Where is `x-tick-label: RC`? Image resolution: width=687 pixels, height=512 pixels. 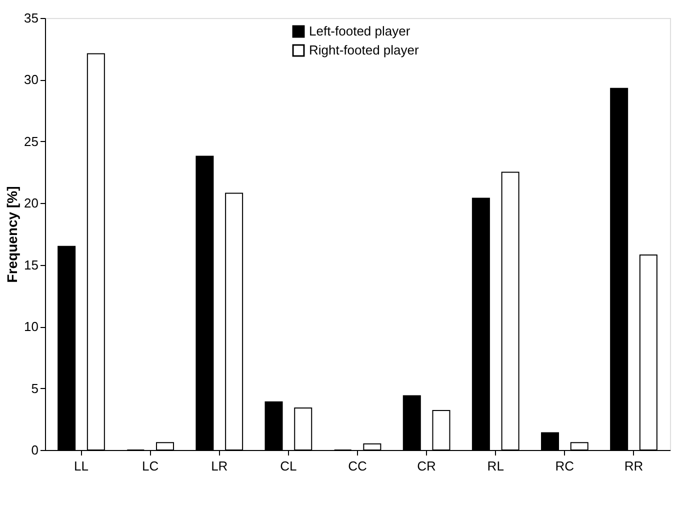
x-tick-label: RC is located at coordinates (564, 466).